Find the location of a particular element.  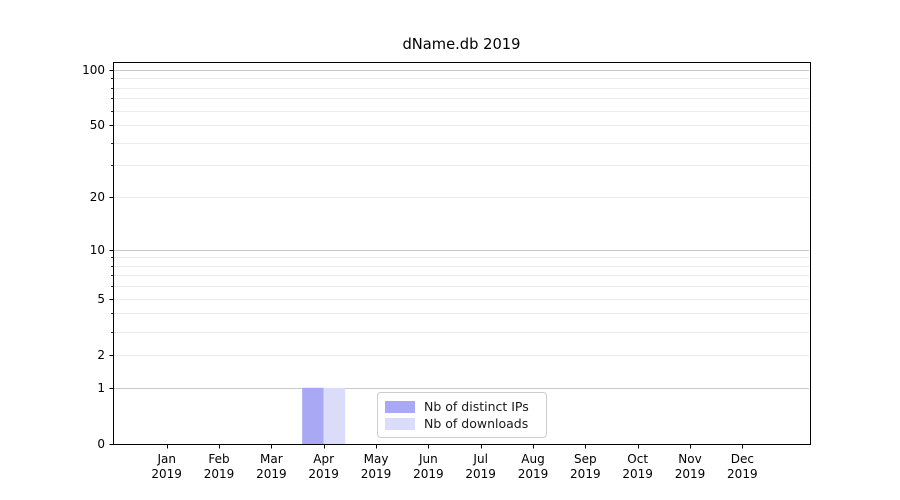

x-tick-label: Oct 2019 is located at coordinates (638, 467).